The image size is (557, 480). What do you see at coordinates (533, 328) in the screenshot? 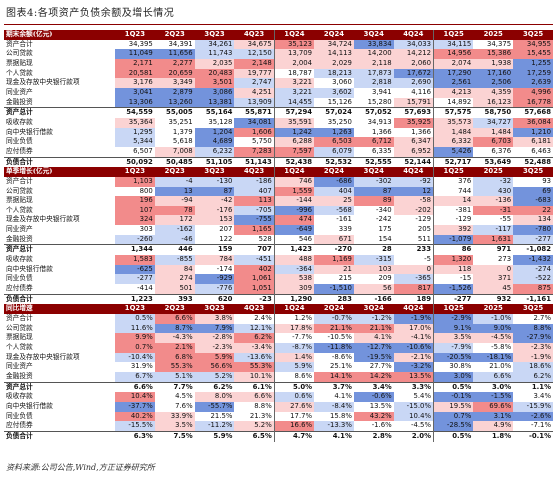
I see `table-cell: 8.8%` at bounding box center [533, 328].